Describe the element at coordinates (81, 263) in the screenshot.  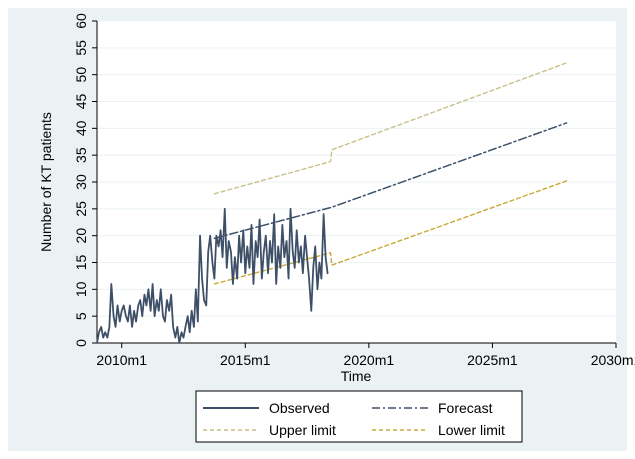
I see `y-tick-label-15: 15` at that location.